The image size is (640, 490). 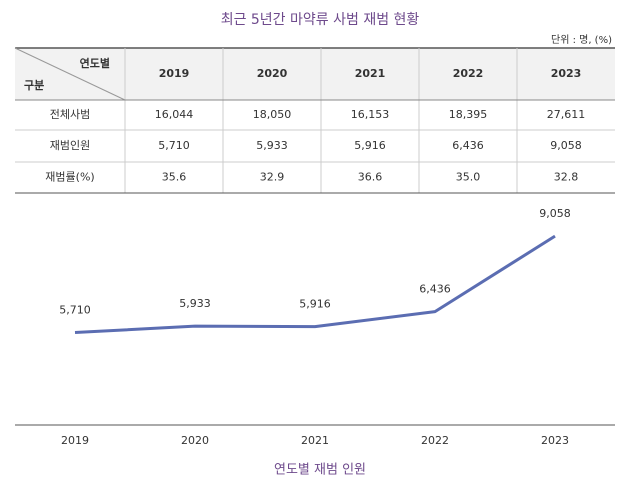 What do you see at coordinates (95, 63) in the screenshot?
I see `corner-col: 연도별` at bounding box center [95, 63].